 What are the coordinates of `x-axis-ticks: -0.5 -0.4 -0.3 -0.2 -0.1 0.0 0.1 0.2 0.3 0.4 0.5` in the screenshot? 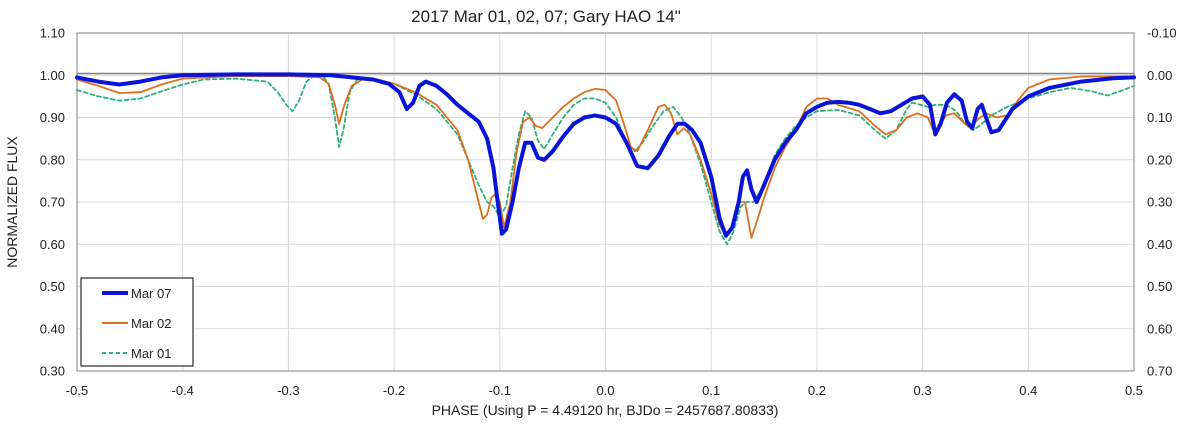 It's located at (604, 390).